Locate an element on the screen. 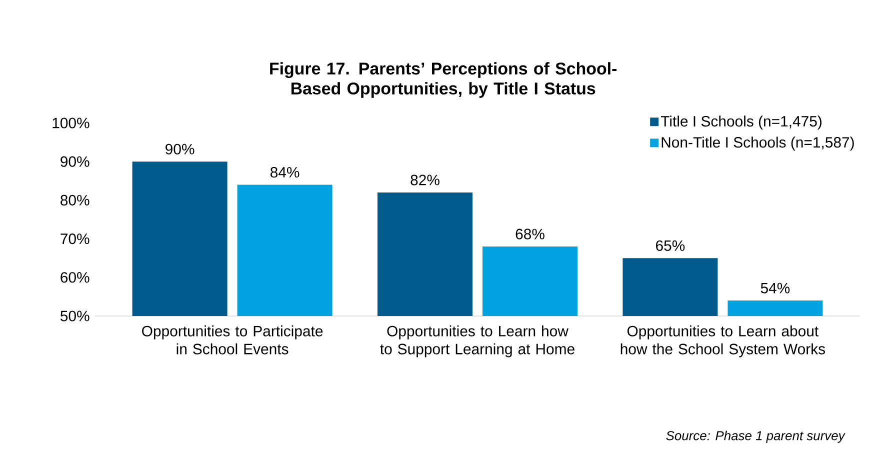  y-tick-label: 80% is located at coordinates (75, 200).